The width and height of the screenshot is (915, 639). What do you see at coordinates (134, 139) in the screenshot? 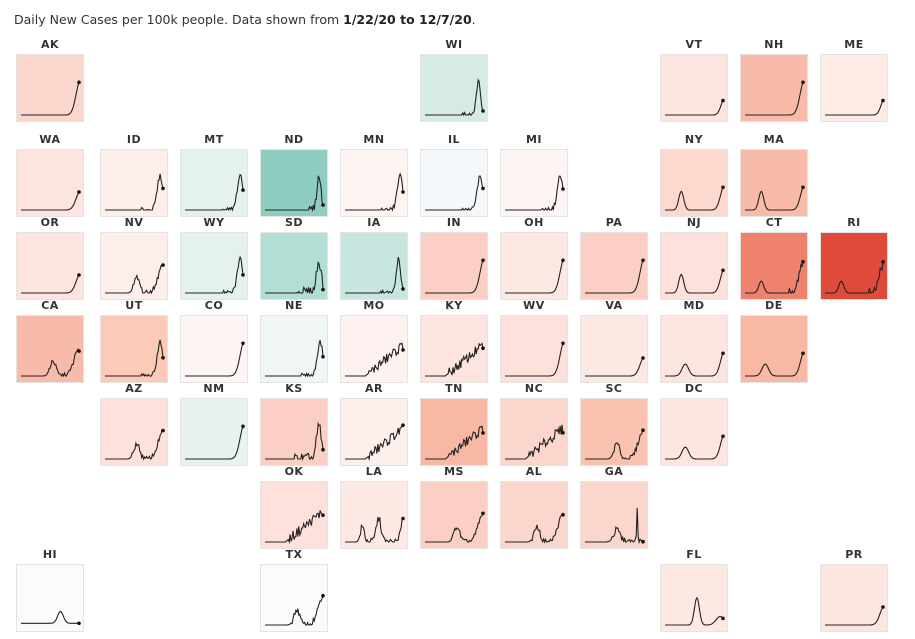
I see `state-label: ID` at bounding box center [134, 139].